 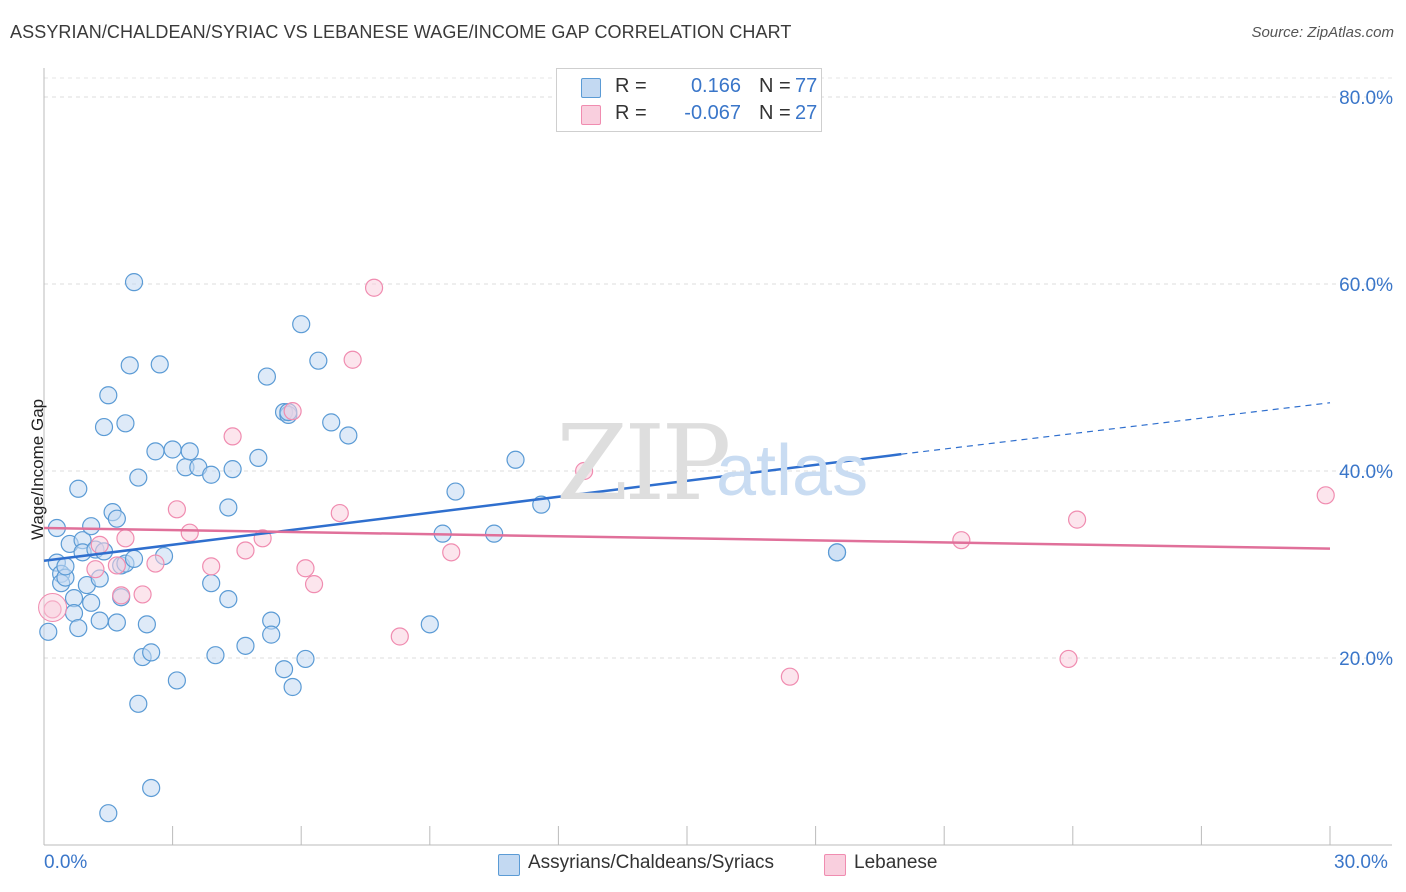 What do you see at coordinates (1366, 659) in the screenshot?
I see `y-tick-label: 20.0%` at bounding box center [1366, 659].